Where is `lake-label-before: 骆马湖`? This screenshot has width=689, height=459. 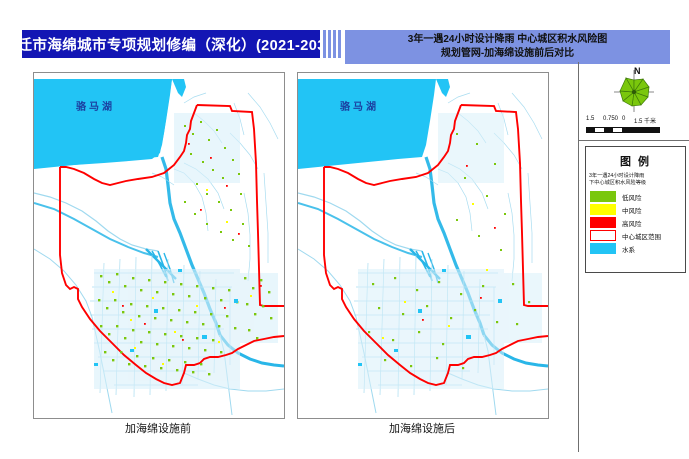
lake-label-before: 骆马湖 is located at coordinates (95, 107).